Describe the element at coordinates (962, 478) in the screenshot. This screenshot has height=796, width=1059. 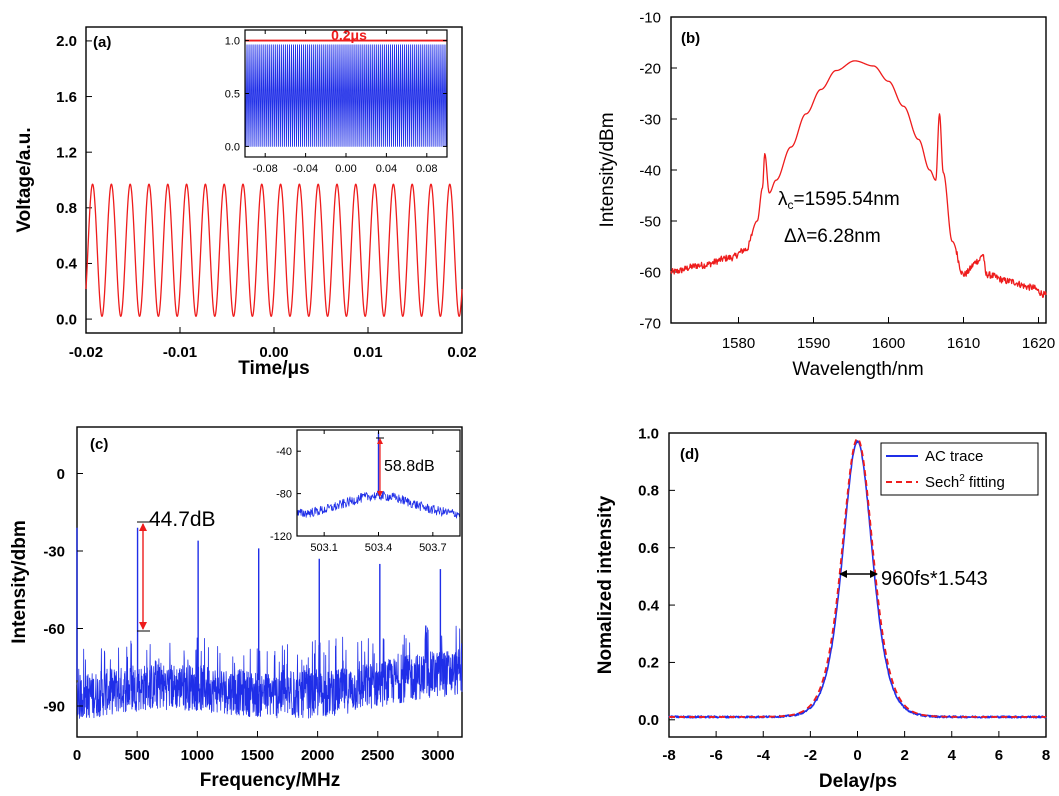
I see `legend-sech-superscript: 2` at that location.